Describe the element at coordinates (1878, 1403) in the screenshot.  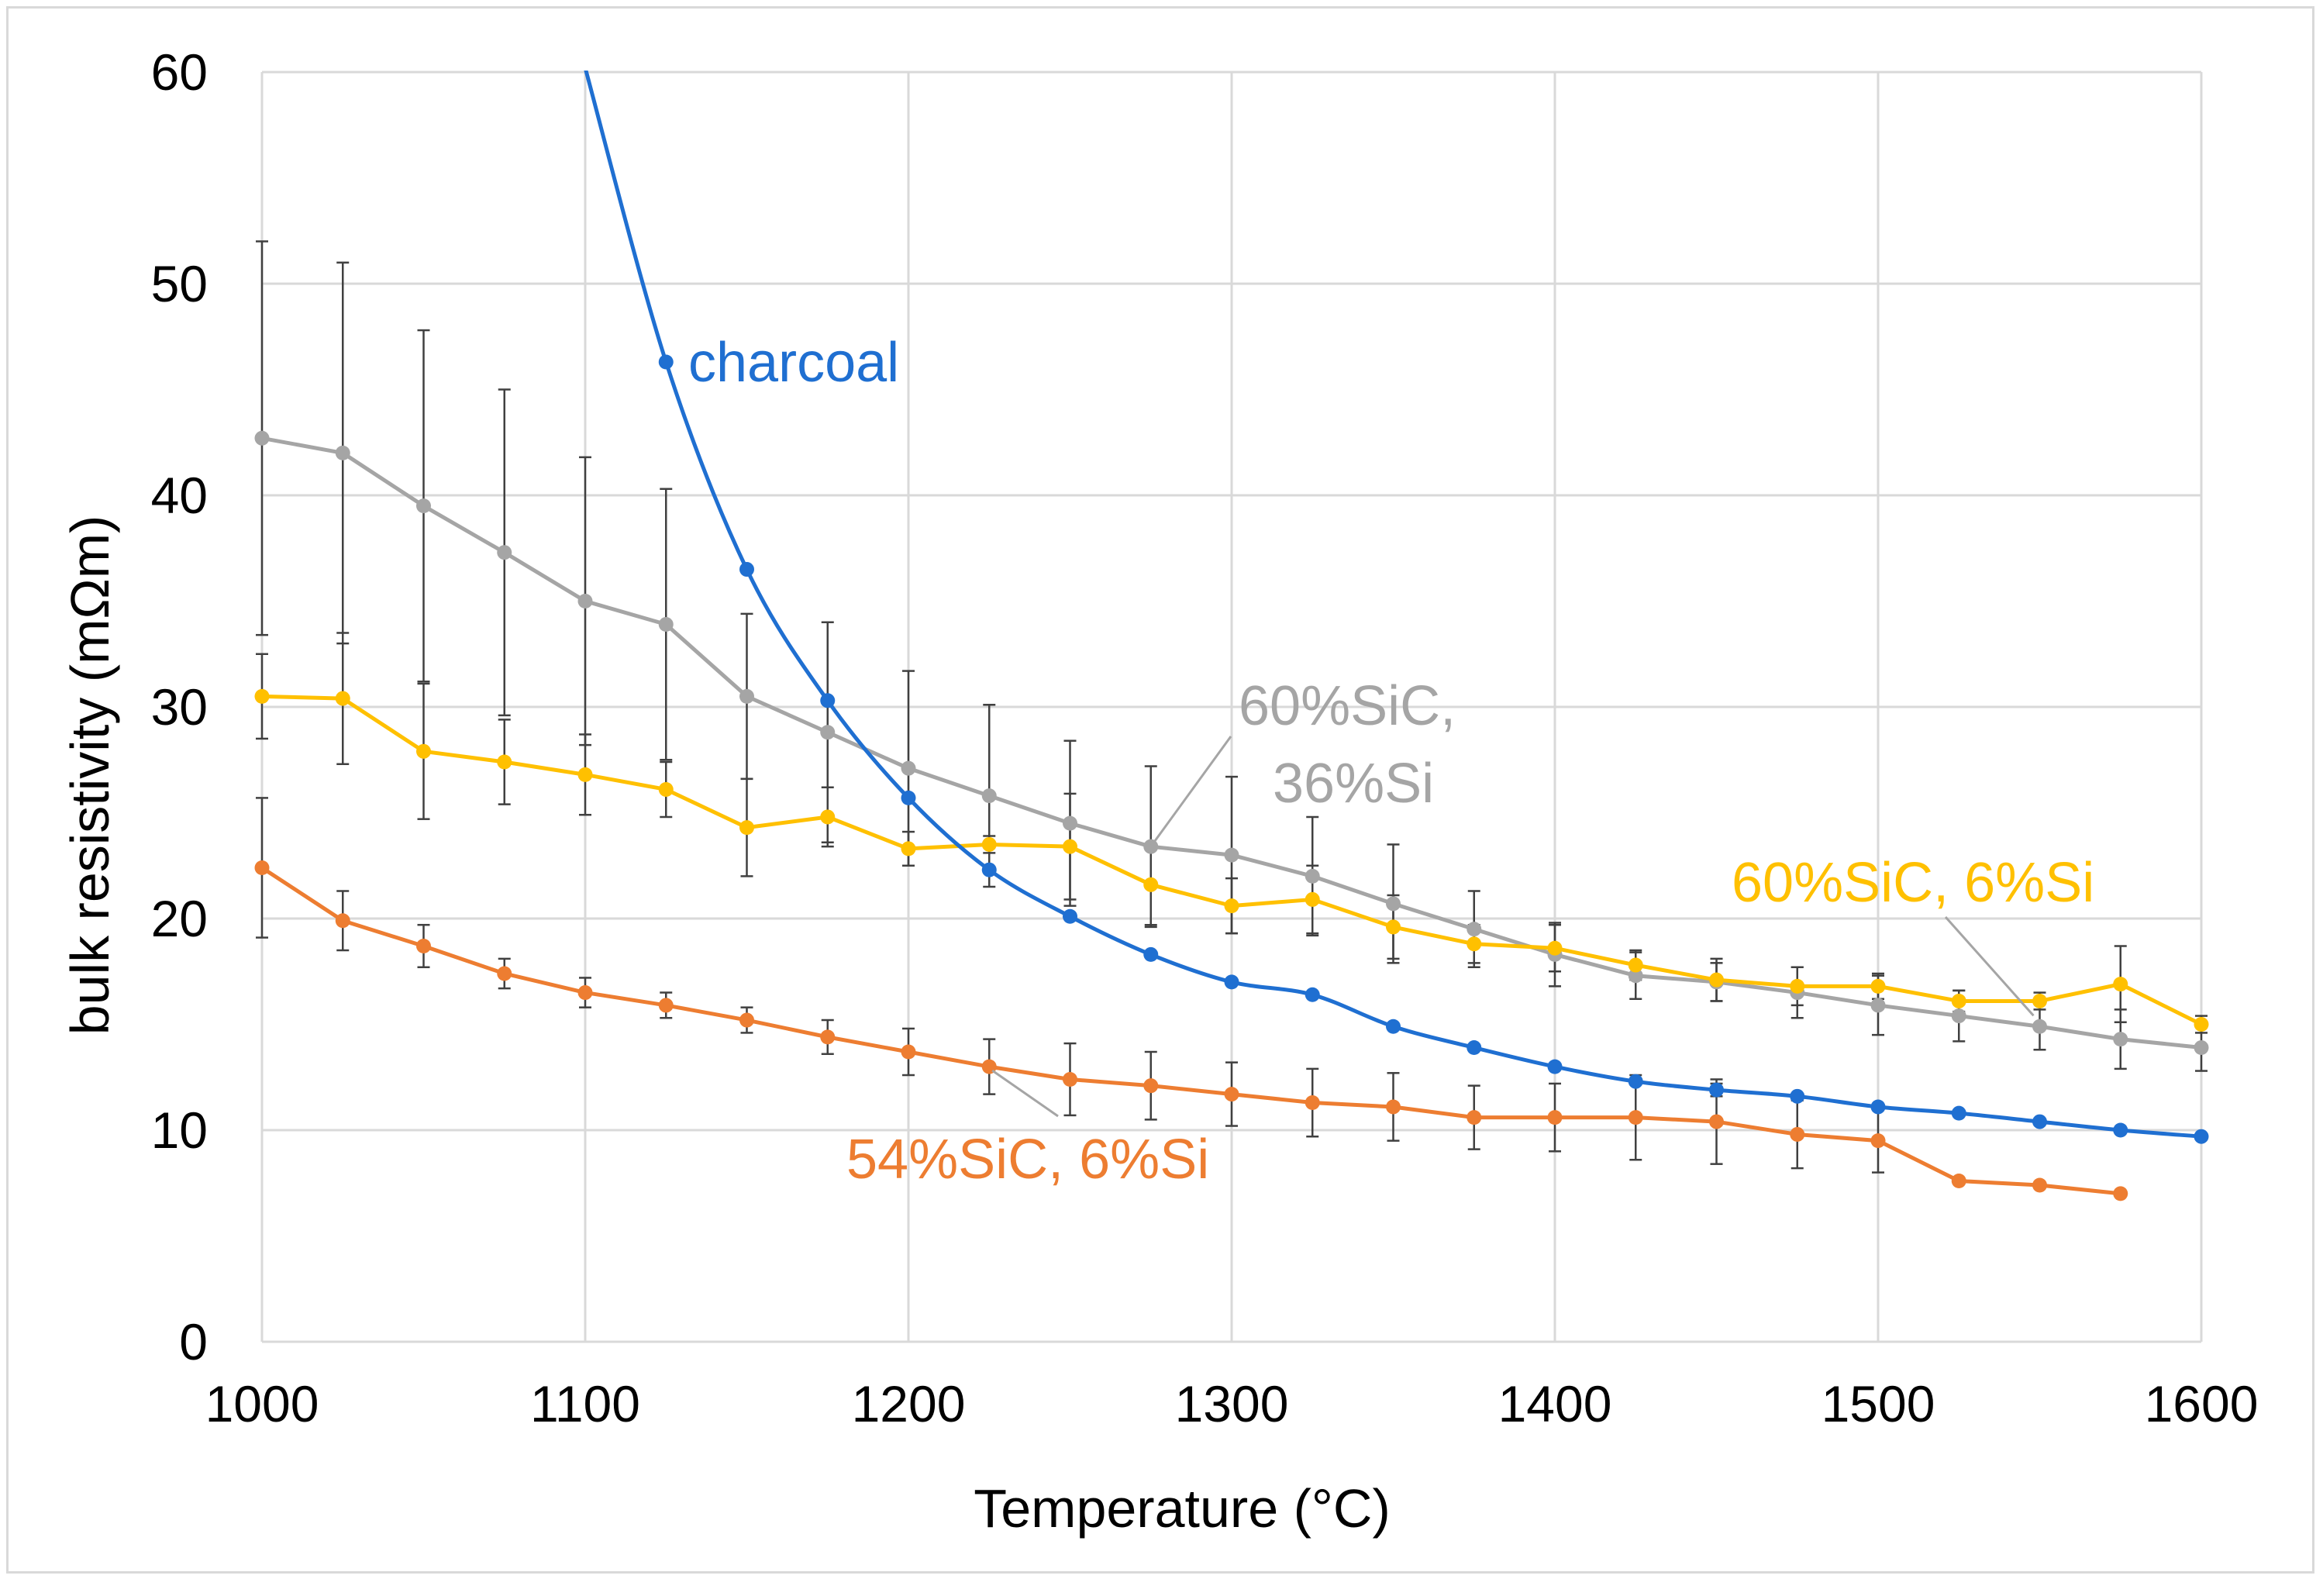
I see `x-tick-1500: 1500` at that location.